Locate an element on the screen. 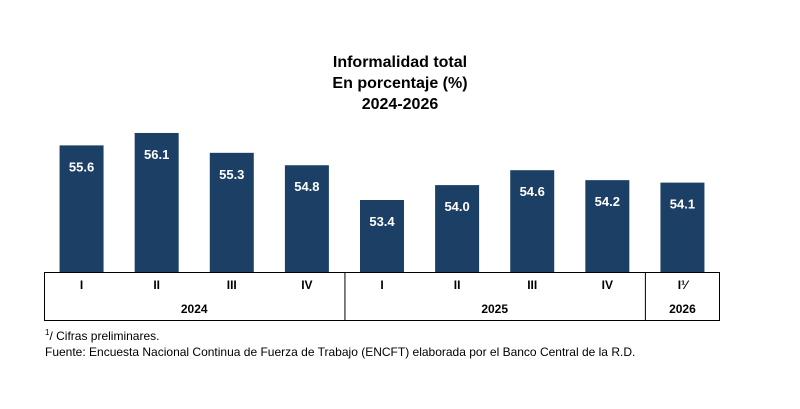 Image resolution: width=800 pixels, height=409 pixels. bar-value-label-4: 54.8 is located at coordinates (306, 186).